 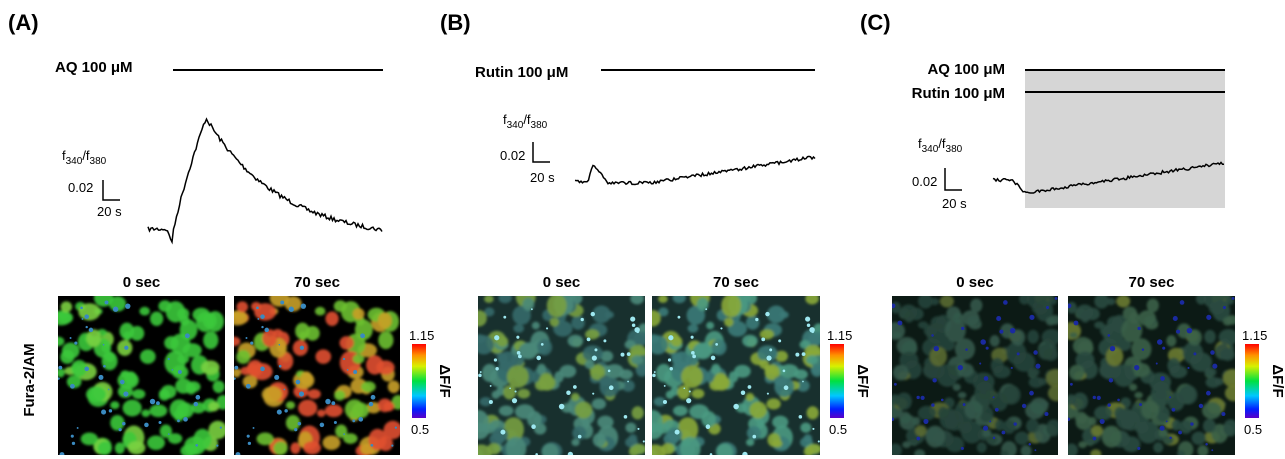 I want to click on panel-label: (C), so click(x=875, y=22).